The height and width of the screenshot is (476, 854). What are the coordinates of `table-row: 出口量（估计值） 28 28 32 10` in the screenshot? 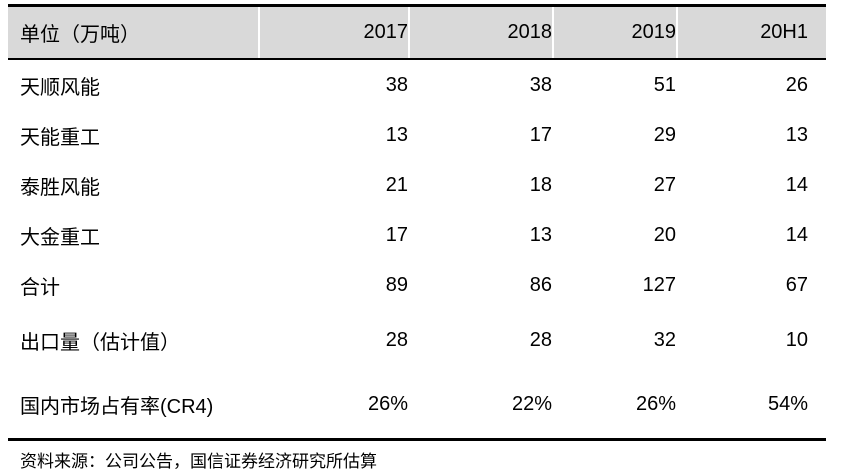 It's located at (417, 340).